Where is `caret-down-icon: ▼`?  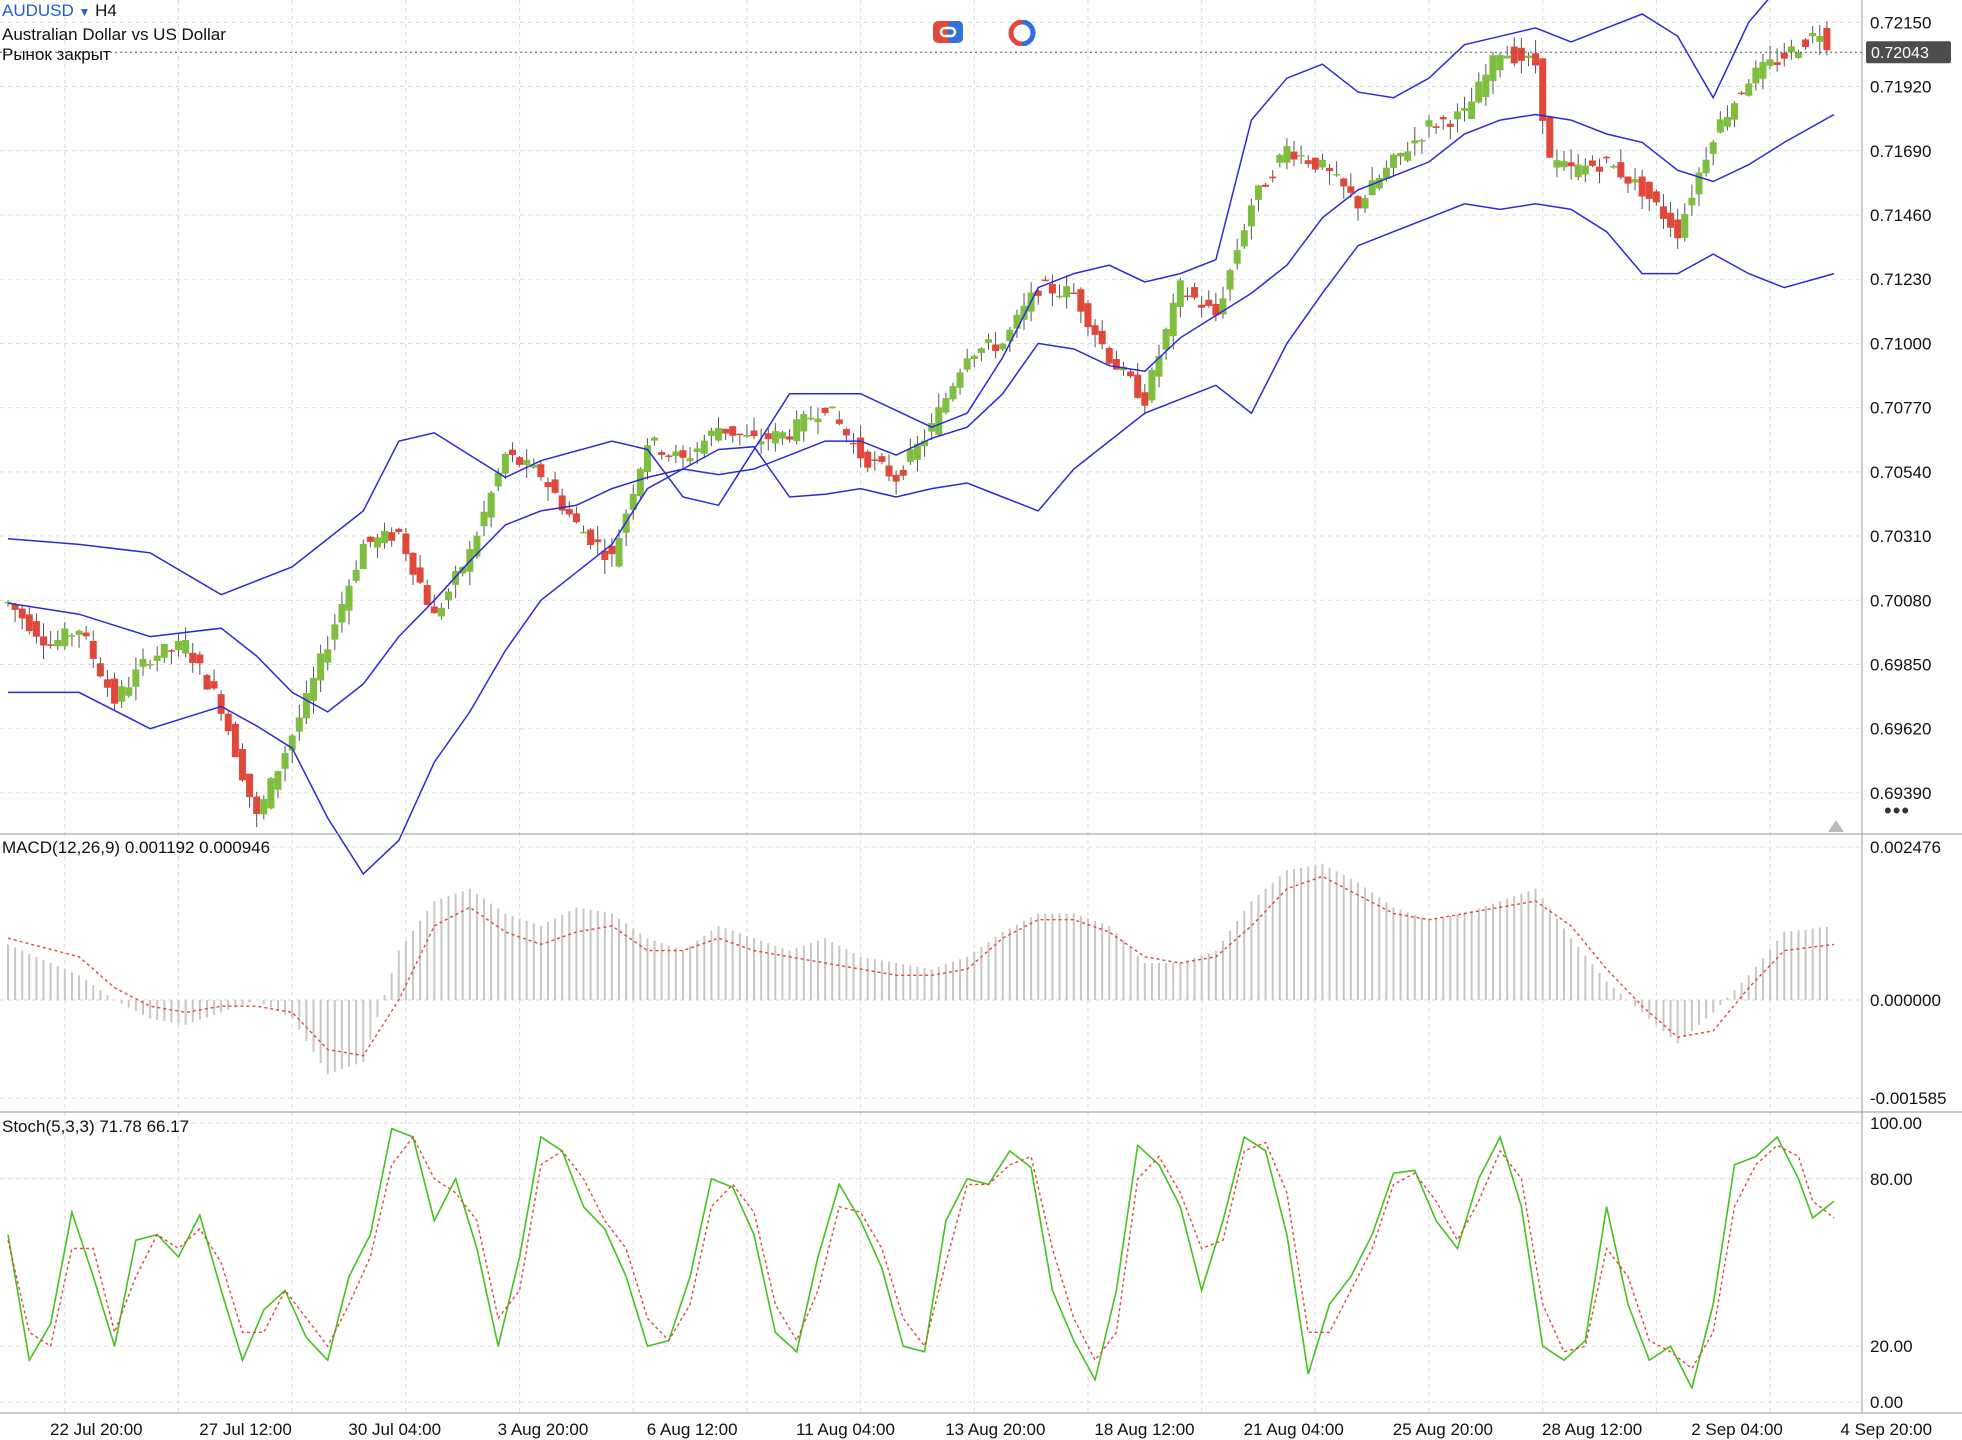
caret-down-icon: ▼ is located at coordinates (84, 12).